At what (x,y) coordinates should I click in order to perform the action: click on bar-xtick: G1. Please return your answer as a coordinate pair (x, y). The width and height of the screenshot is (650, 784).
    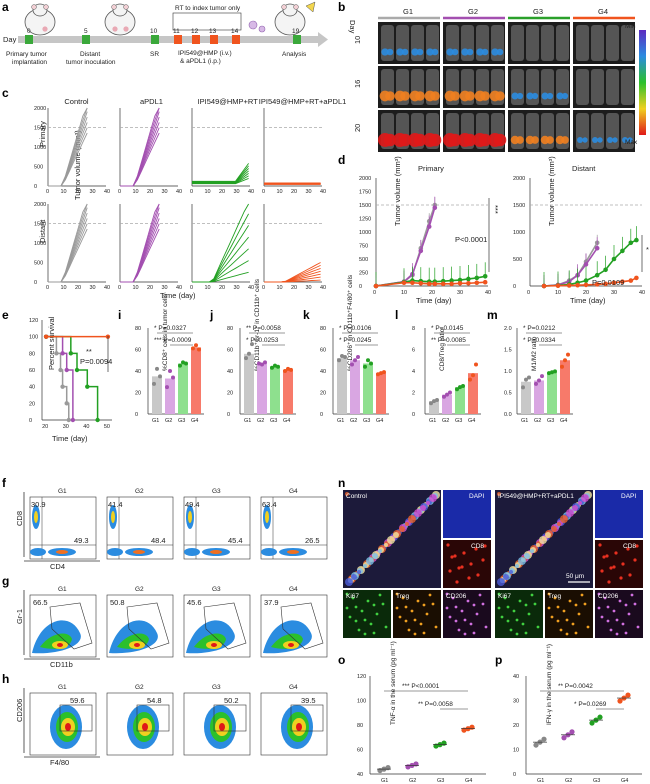
    Looking at the image, I should click on (340, 421).